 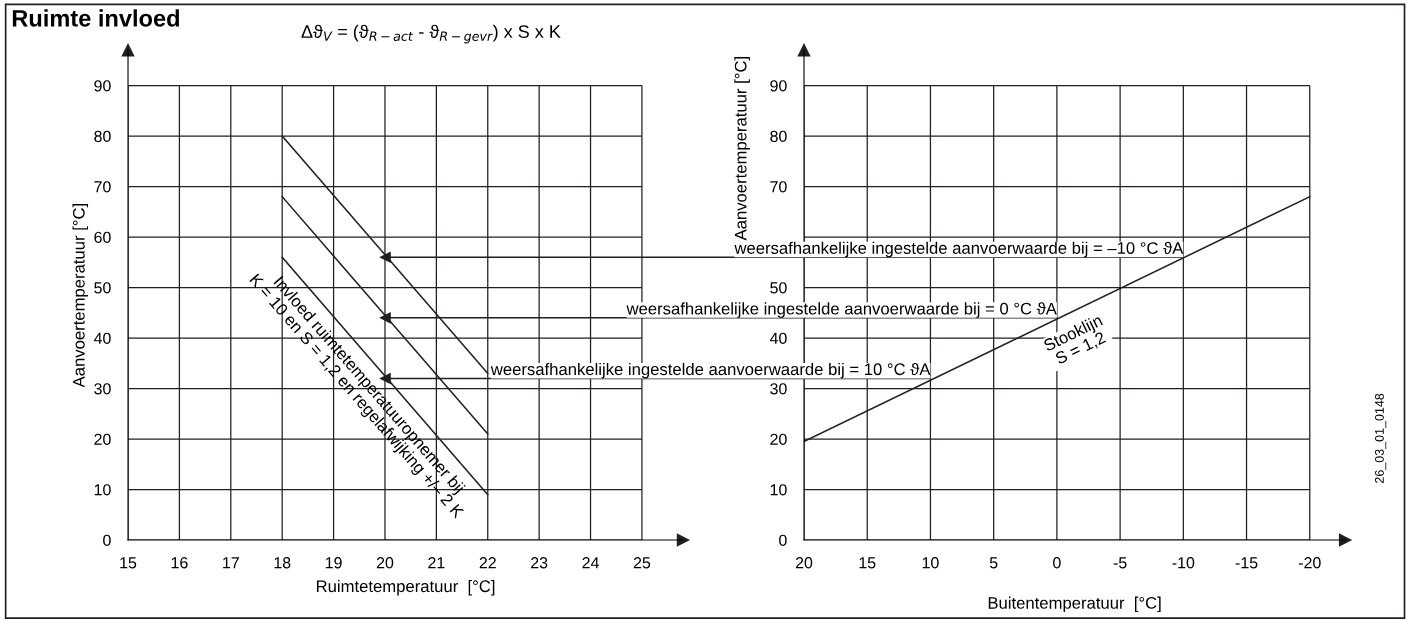 I want to click on x-tick-label: -5, so click(x=1120, y=563).